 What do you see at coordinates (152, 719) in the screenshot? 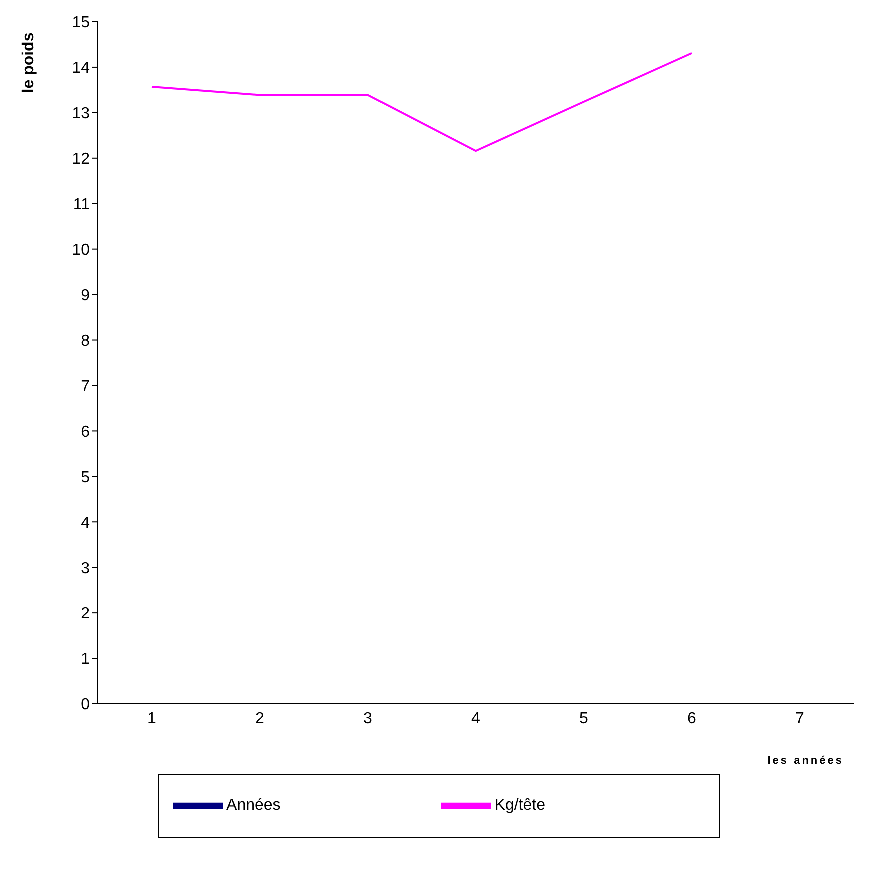
I see `x-tick-label: 1` at bounding box center [152, 719].